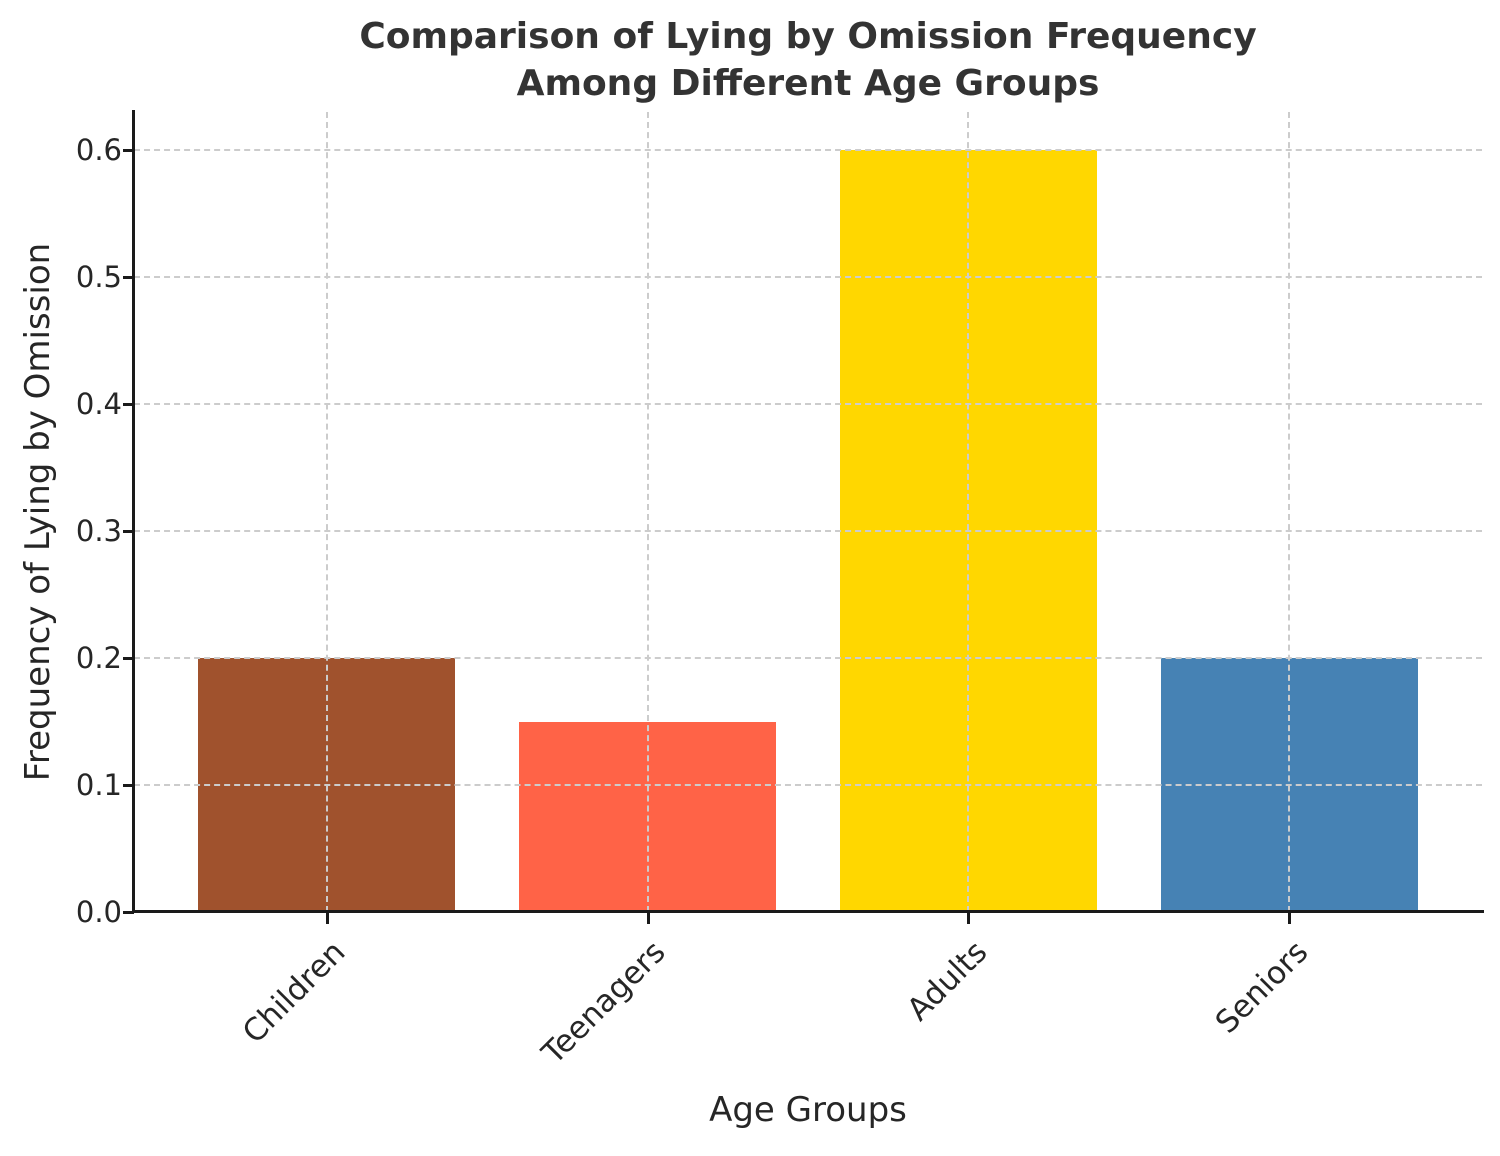 The image size is (1500, 1156). What do you see at coordinates (946, 981) in the screenshot?
I see `x-tick-label-adults: Adults` at bounding box center [946, 981].